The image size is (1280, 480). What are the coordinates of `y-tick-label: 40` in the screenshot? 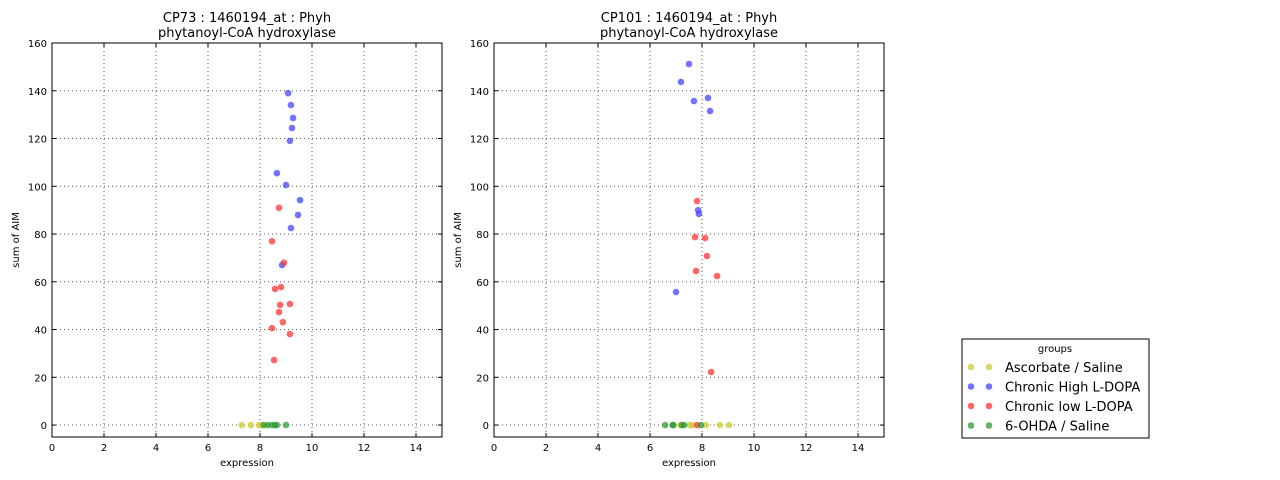 It's located at (40, 331).